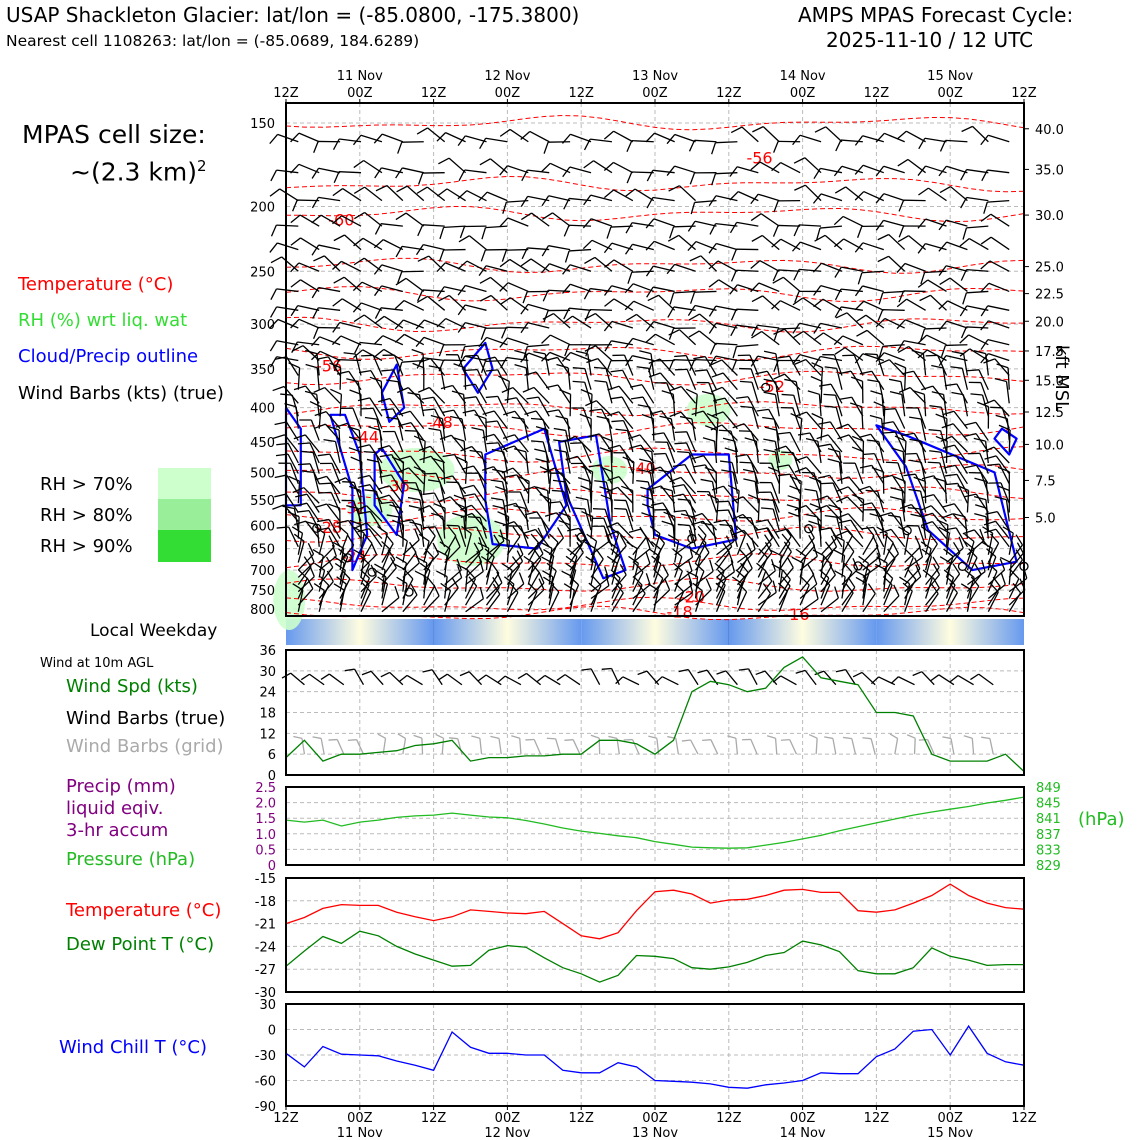 The image size is (1140, 1140). What do you see at coordinates (907, 530) in the screenshot?
I see `calm-wind-marker` at bounding box center [907, 530].